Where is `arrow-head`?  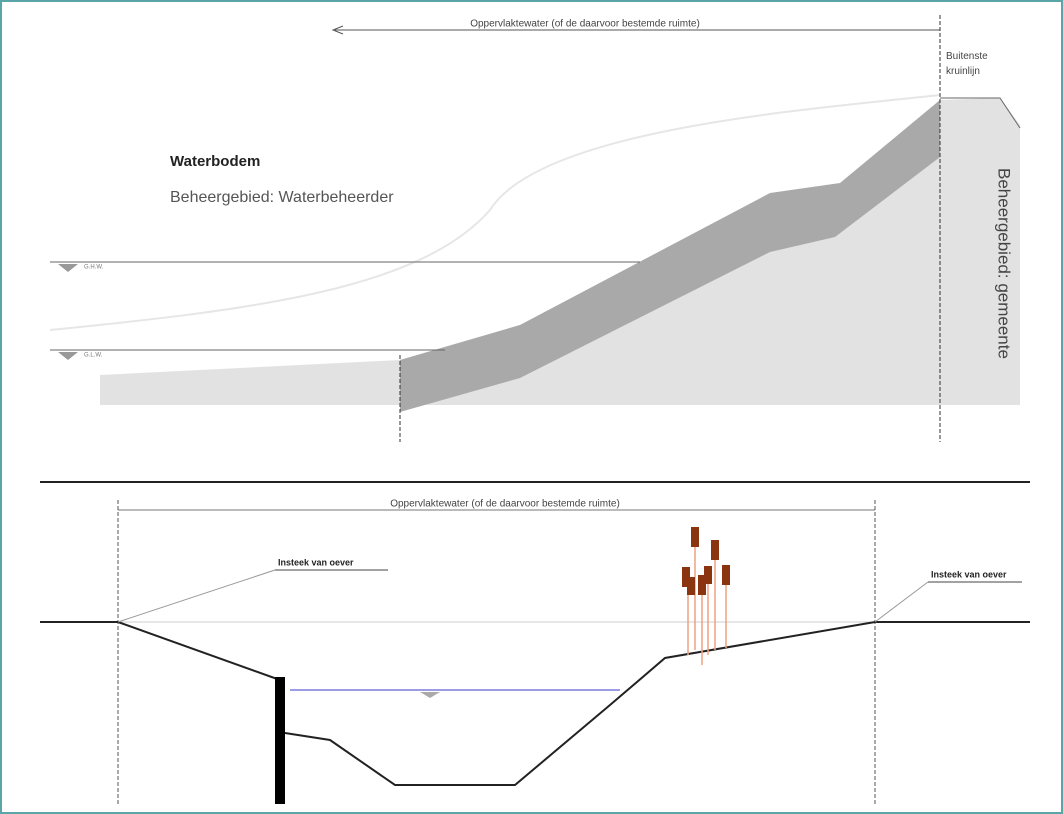
arrow-head is located at coordinates (337, 30).